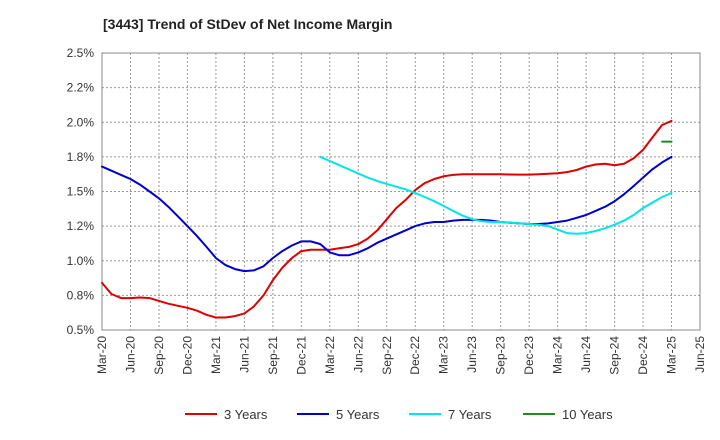 This screenshot has width=720, height=440. What do you see at coordinates (81, 261) in the screenshot?
I see `y-tick-label: 1.0%` at bounding box center [81, 261].